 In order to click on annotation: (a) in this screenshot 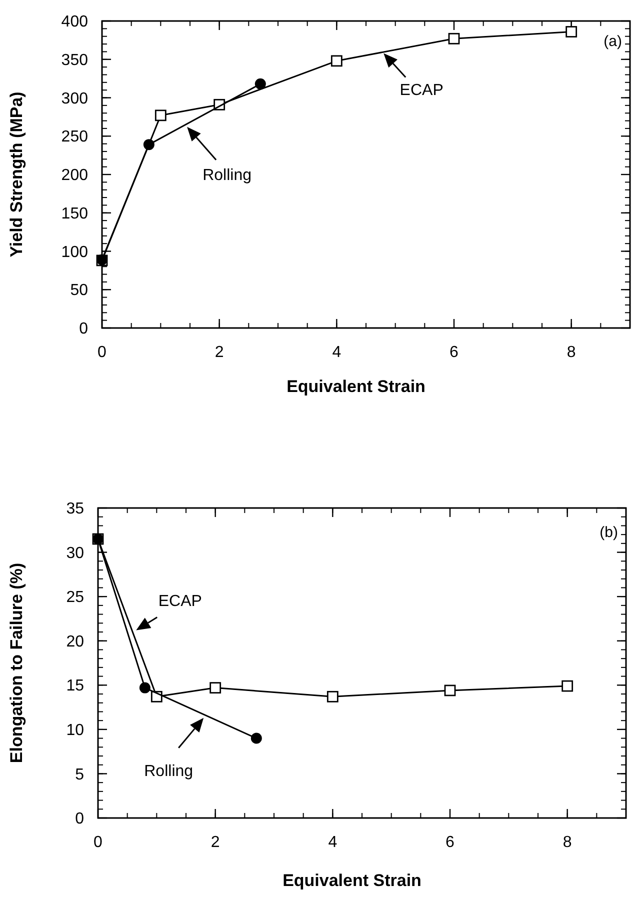, I will do `click(613, 41)`.